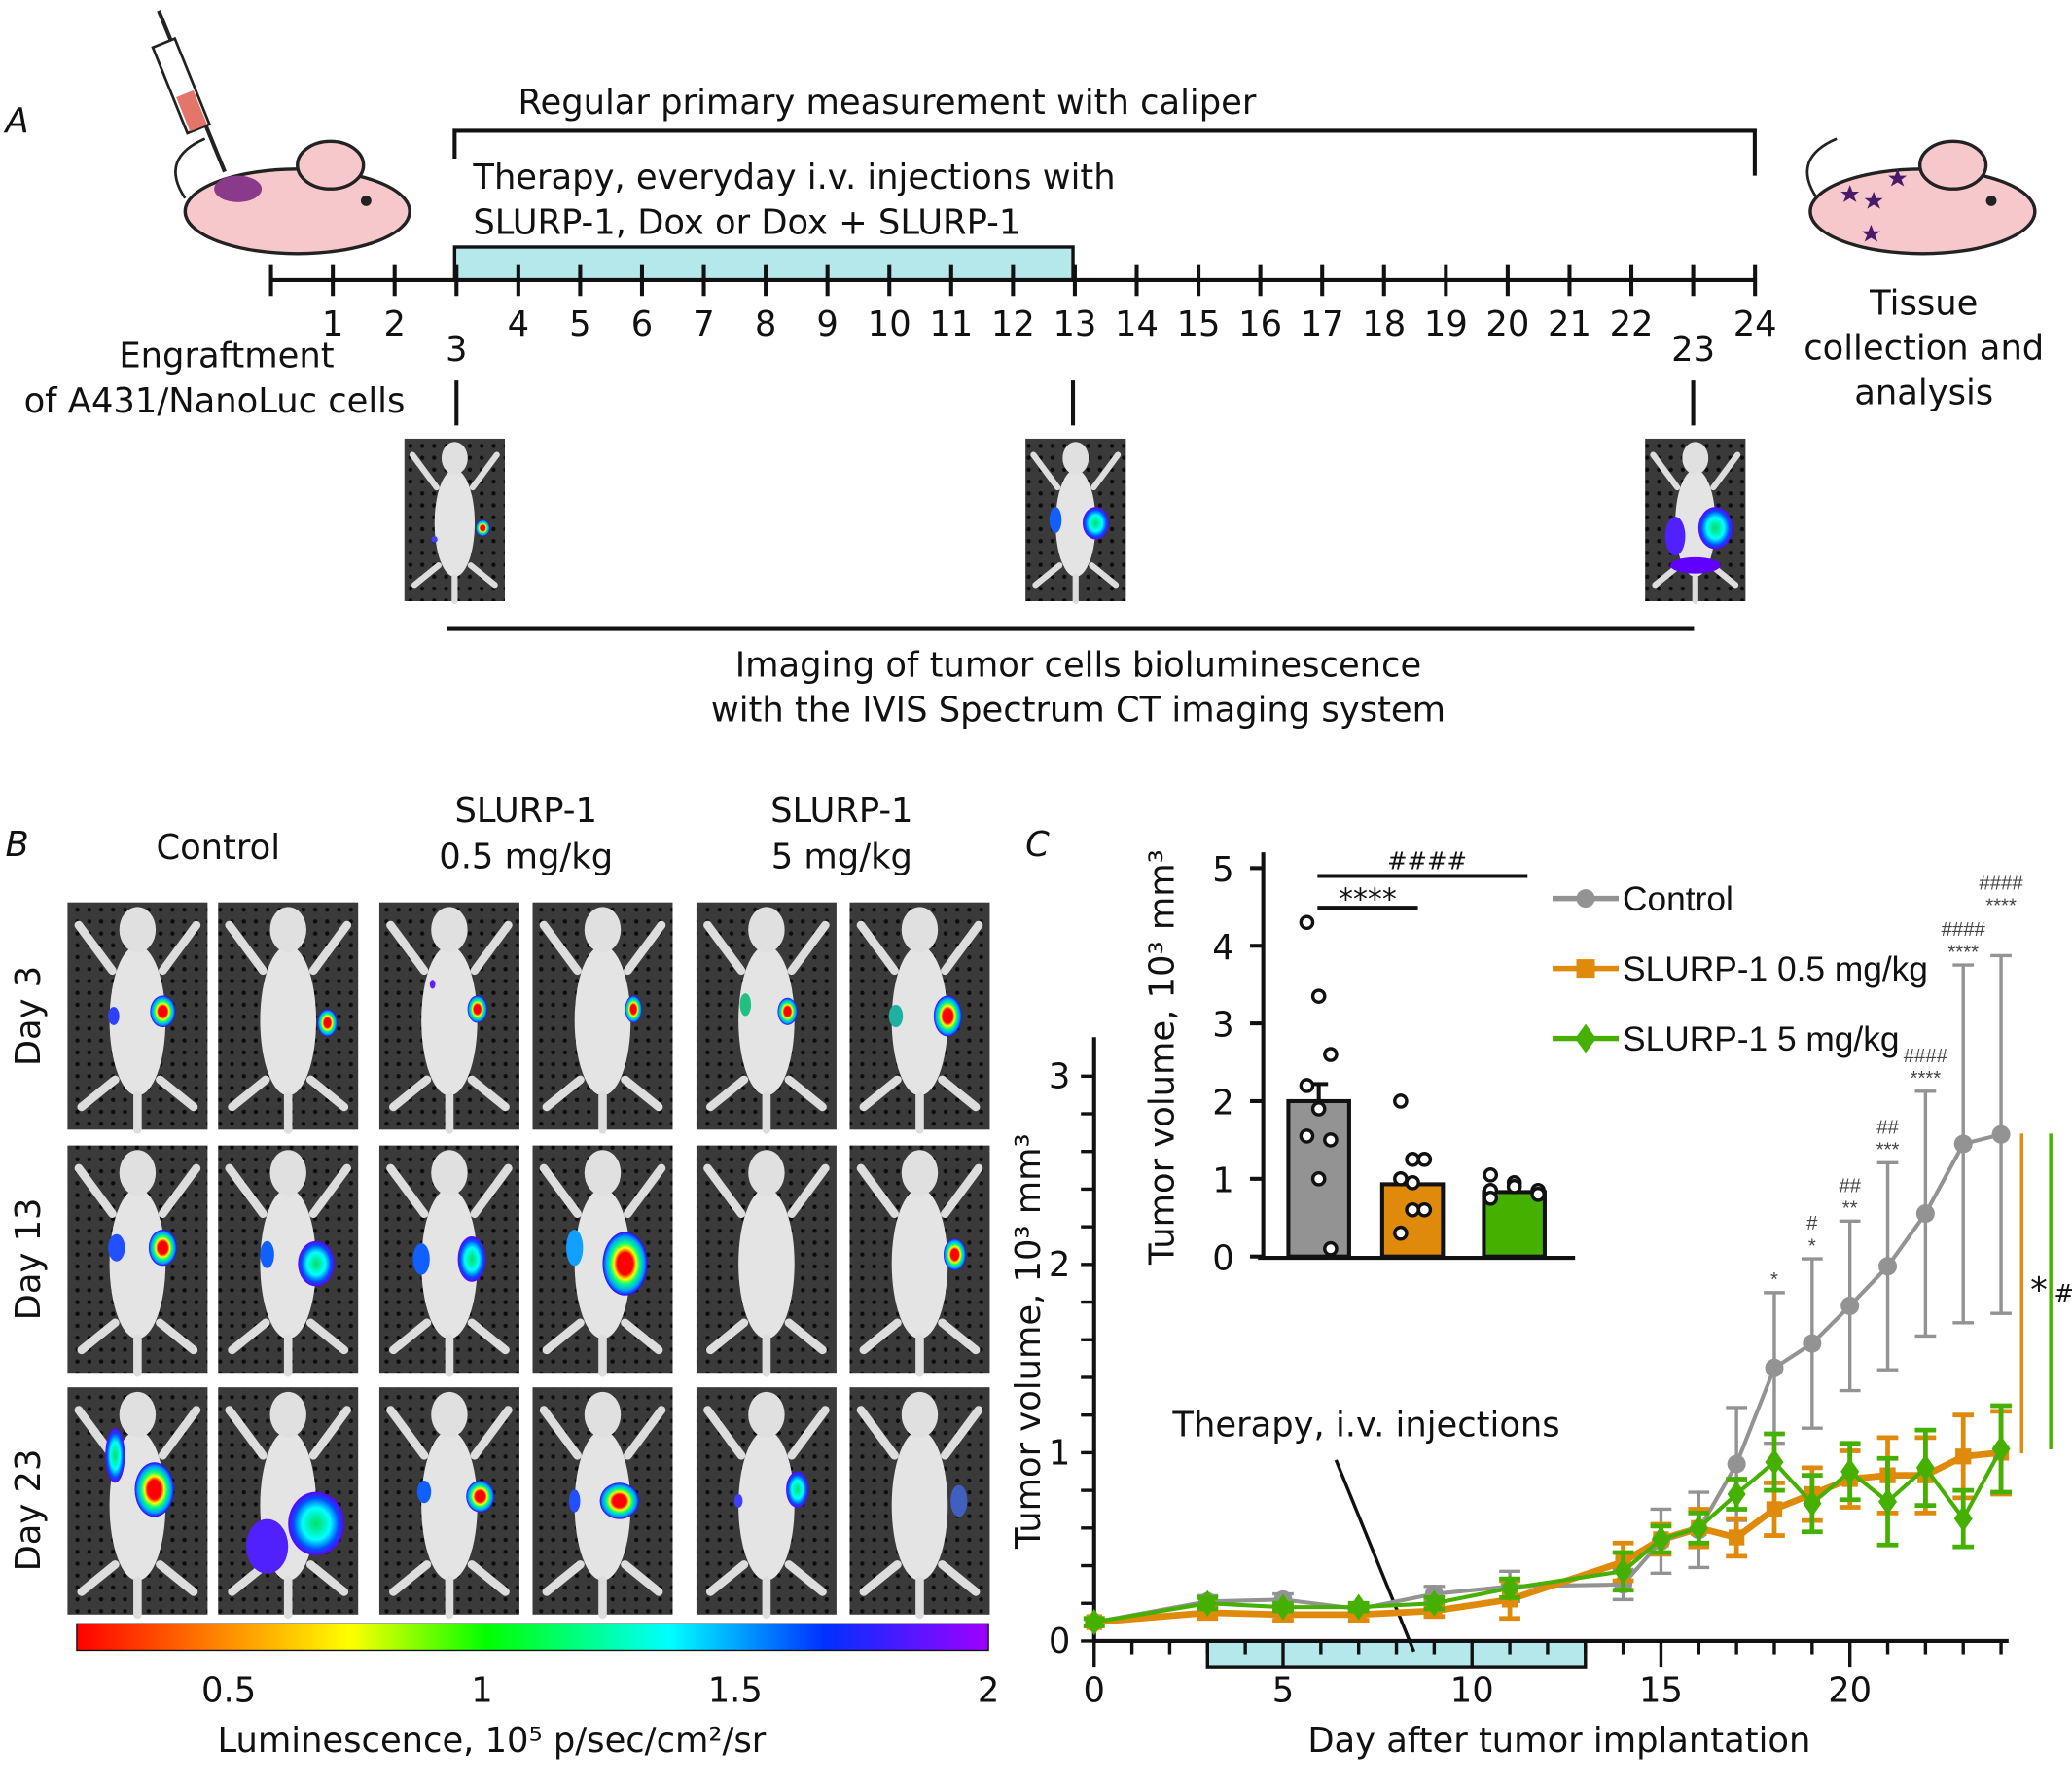 This screenshot has width=2072, height=1785. Describe the element at coordinates (1850, 1690) in the screenshot. I see `x-tick-label: 20` at that location.